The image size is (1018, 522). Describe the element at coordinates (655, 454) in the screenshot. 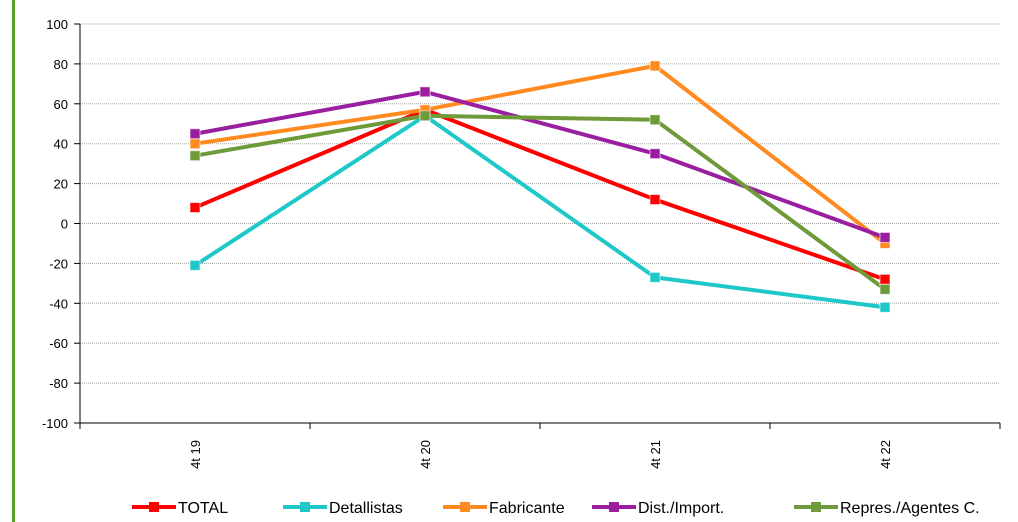

I see `x-tick-label: 4t 21` at that location.